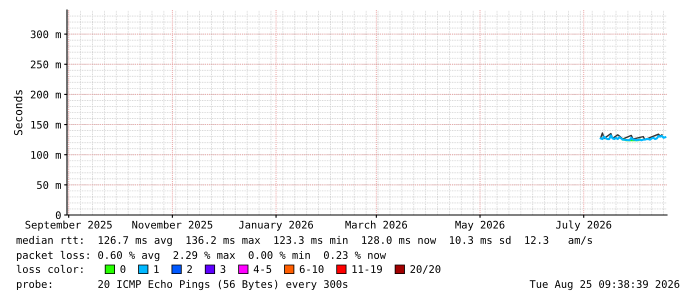  What do you see at coordinates (367, 269) in the screenshot?
I see `legend-label: 11-19` at bounding box center [367, 269].